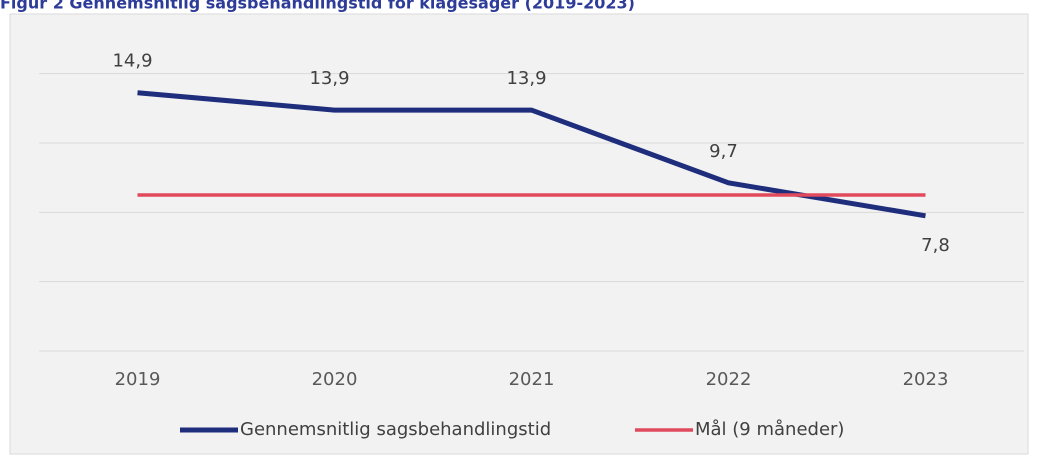 The image size is (1038, 457). What do you see at coordinates (935, 245) in the screenshot?
I see `data-label: 7,8` at bounding box center [935, 245].